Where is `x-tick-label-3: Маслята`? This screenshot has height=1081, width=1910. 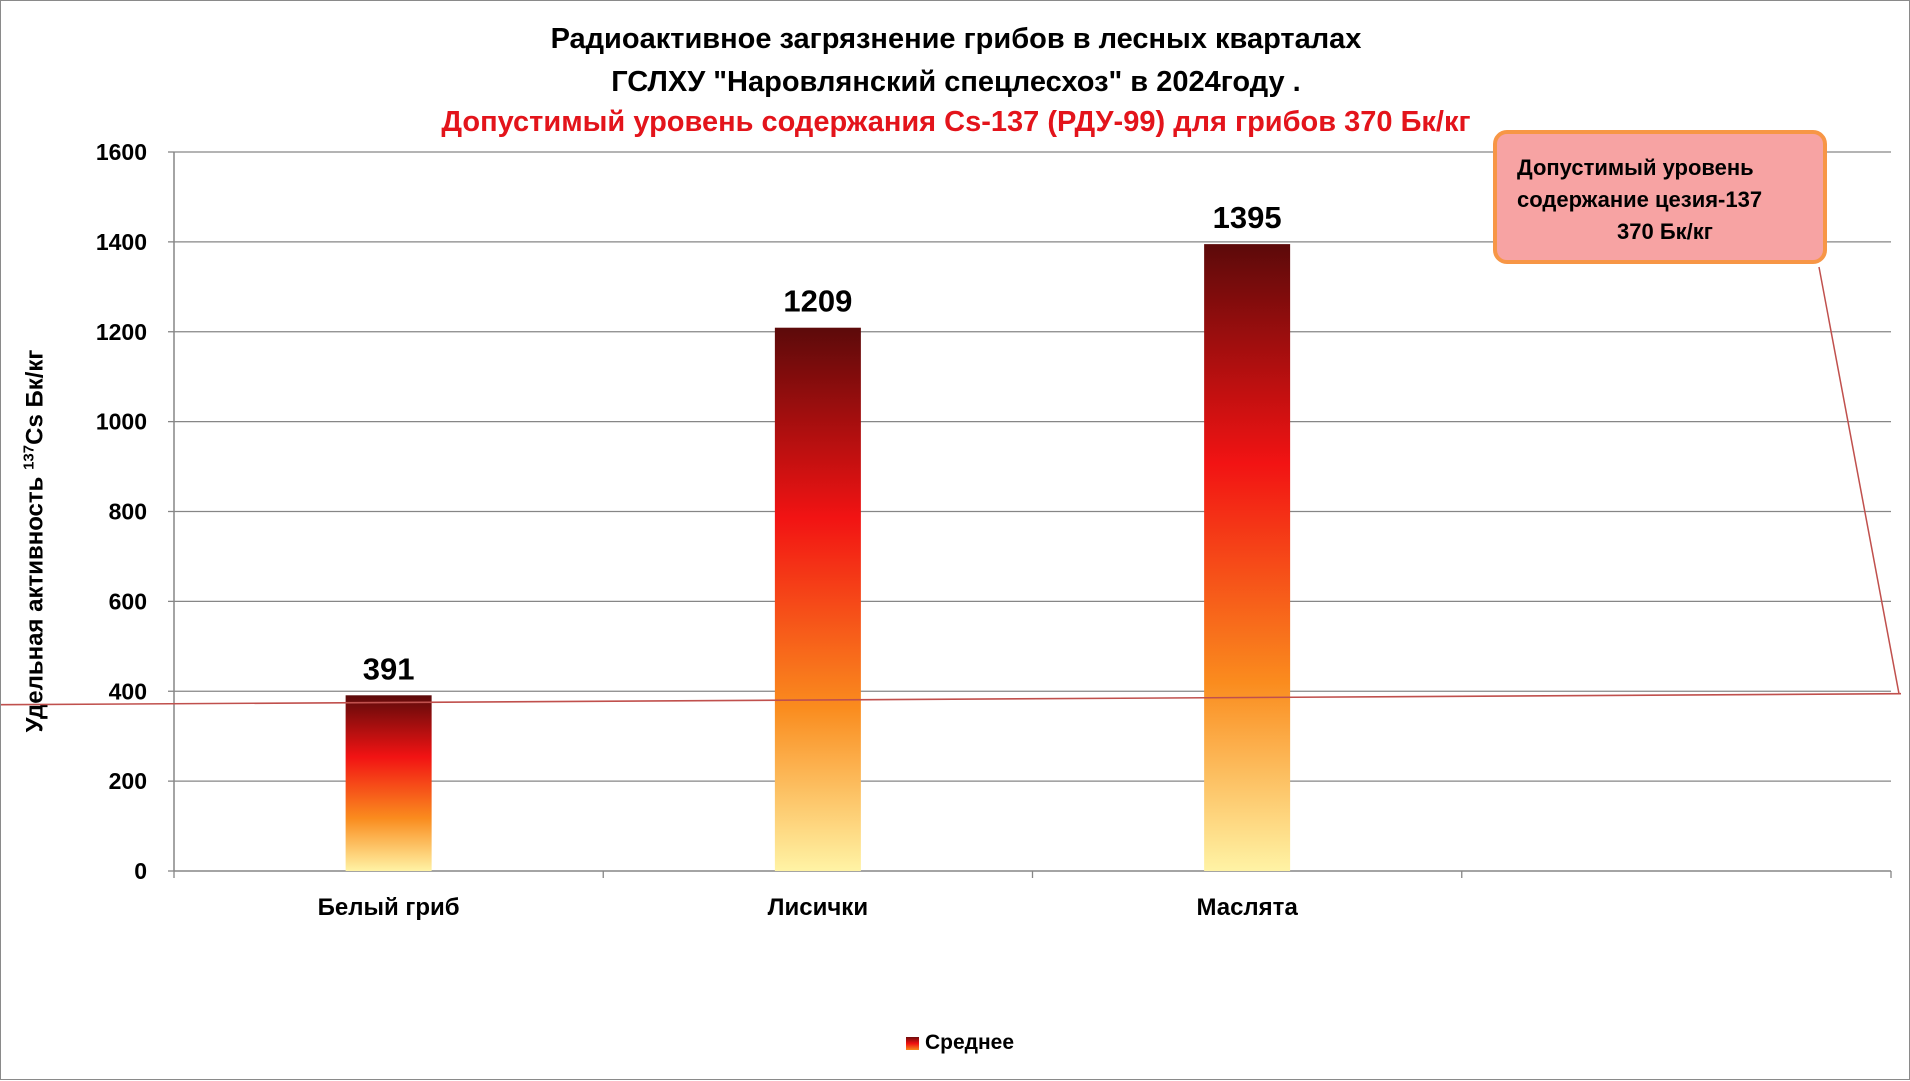 x-tick-label-3: Маслята is located at coordinates (1247, 907).